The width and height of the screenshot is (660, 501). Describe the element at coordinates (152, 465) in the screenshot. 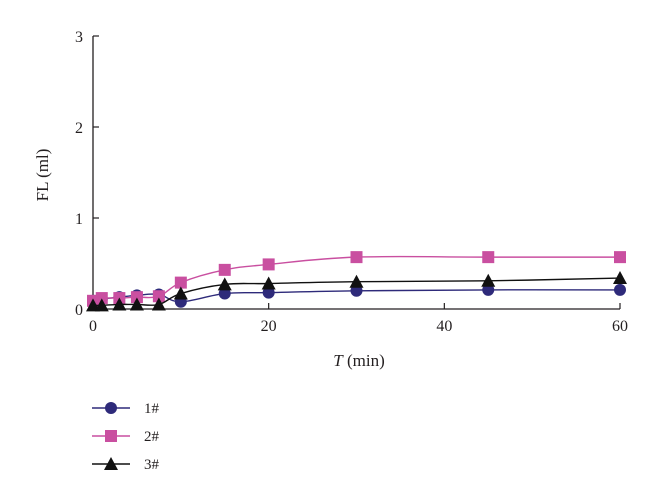

I see `legend-label: 3#` at that location.